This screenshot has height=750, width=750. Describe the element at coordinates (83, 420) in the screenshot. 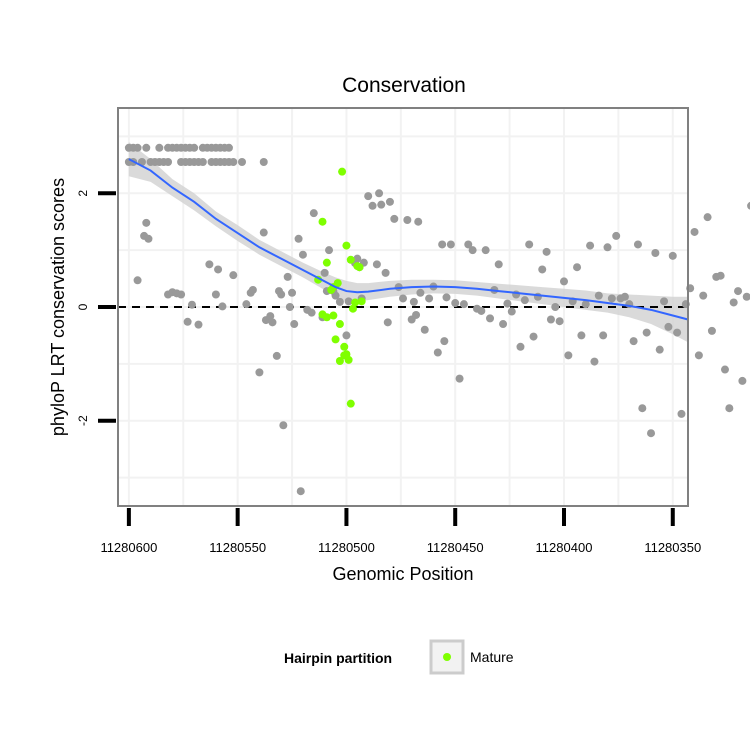

I see `y-tick-label-0: -2` at that location.